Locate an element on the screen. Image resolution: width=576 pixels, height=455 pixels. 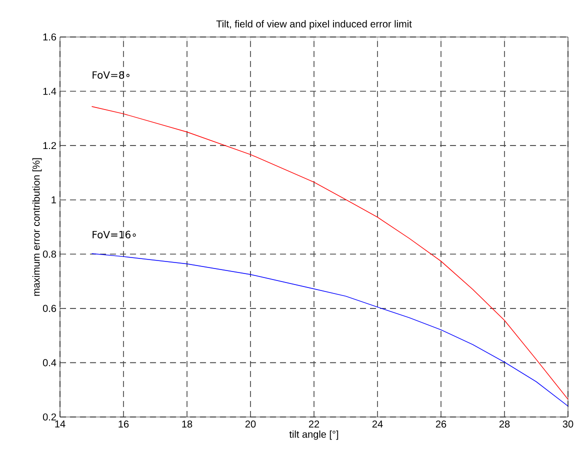
x-tick-label: 28 is located at coordinates (504, 424).